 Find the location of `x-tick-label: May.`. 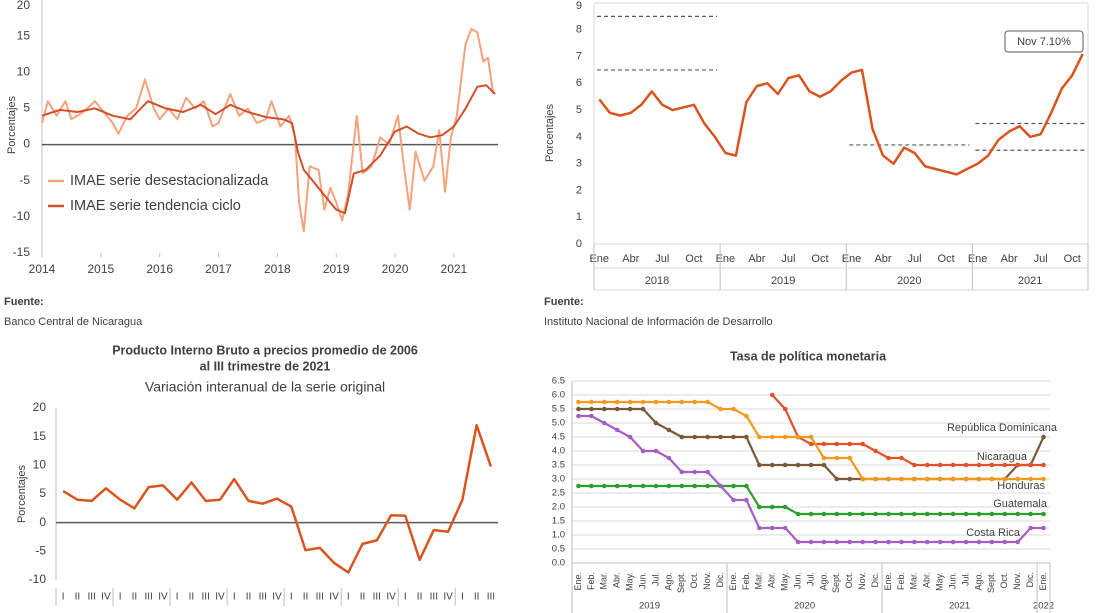

x-tick-label: May. is located at coordinates (630, 581).